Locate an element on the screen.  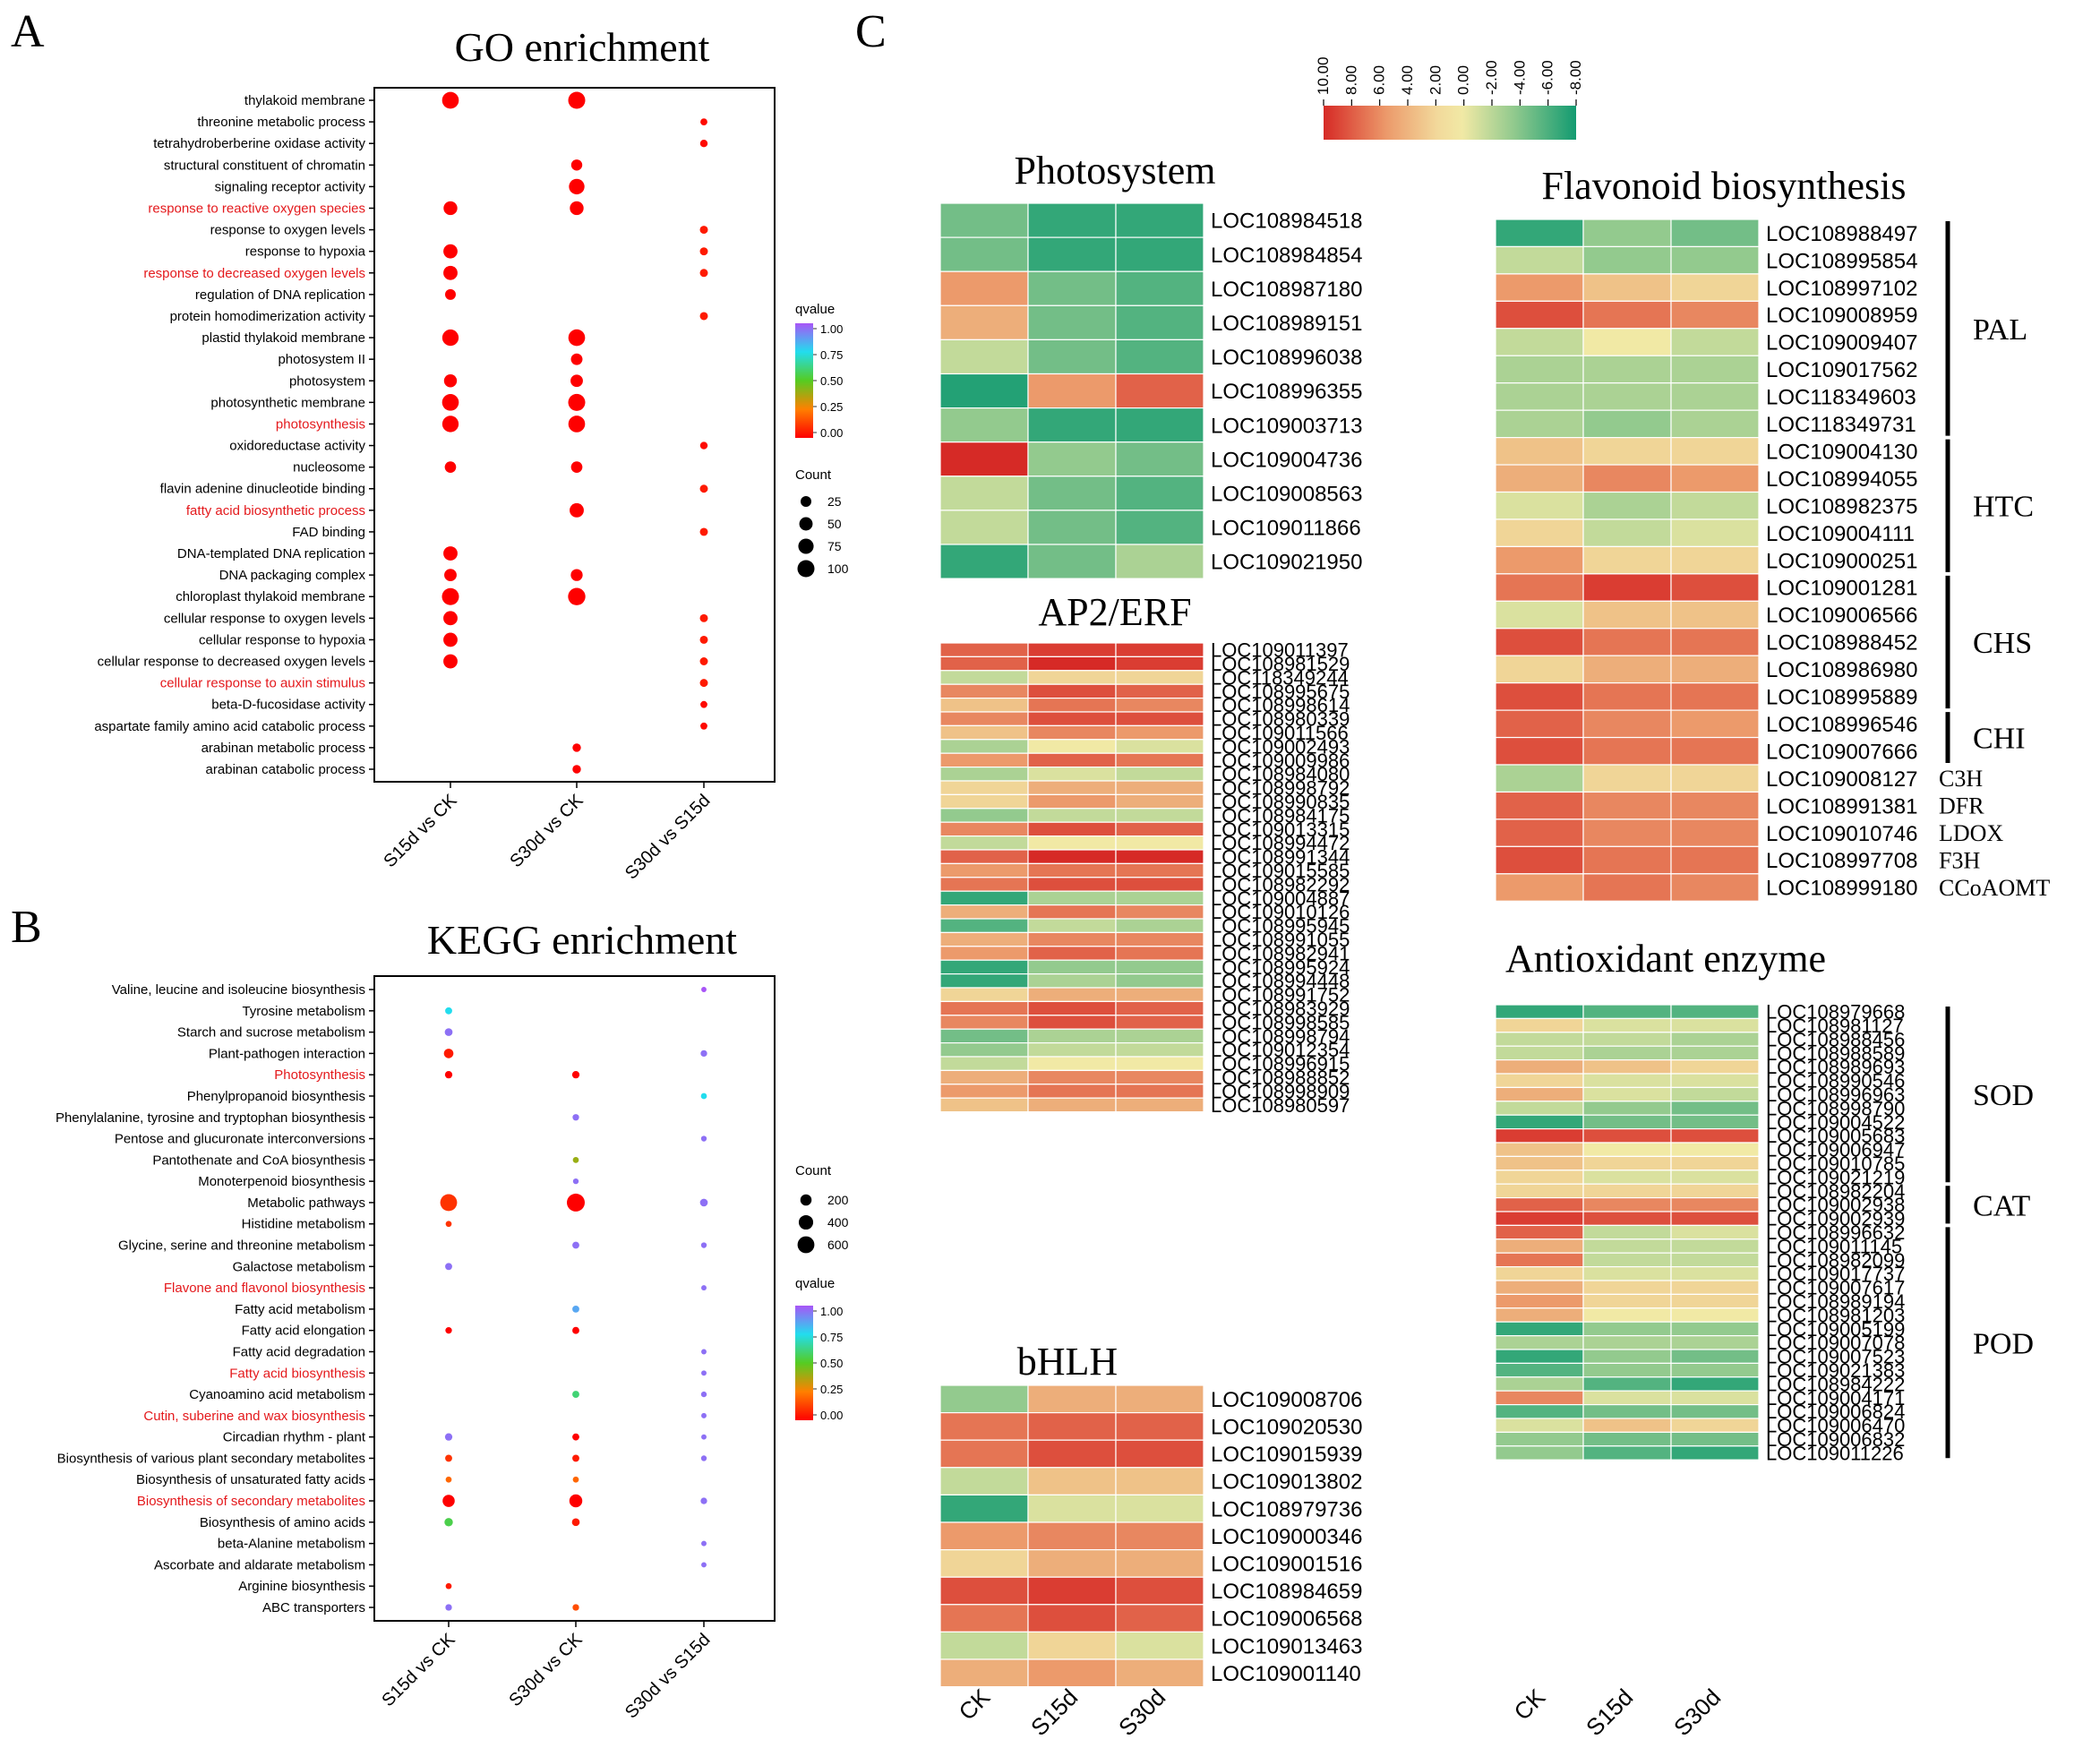
gene-label-LOC109011566: LOC109011566 is located at coordinates (1280, 733).